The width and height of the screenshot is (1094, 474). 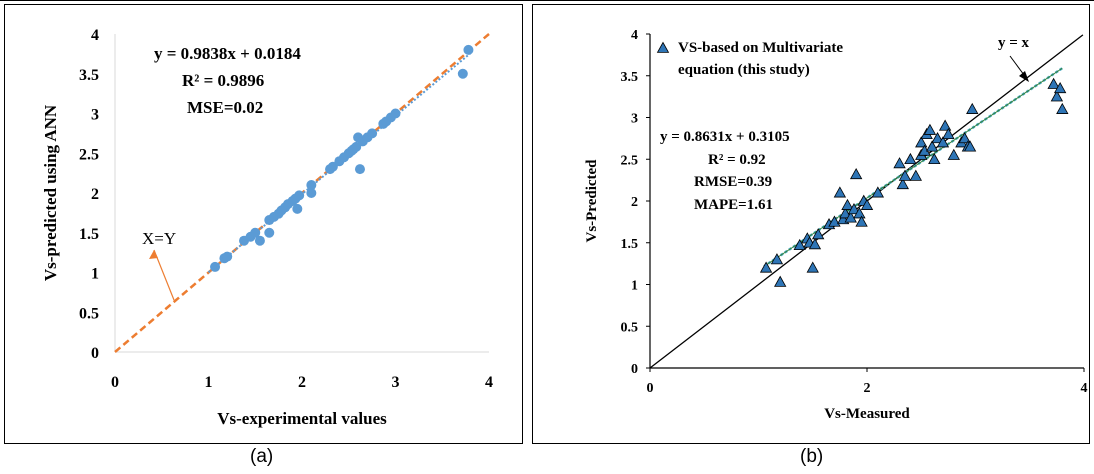 I want to click on x-y-label: X=Y, so click(x=159, y=238).